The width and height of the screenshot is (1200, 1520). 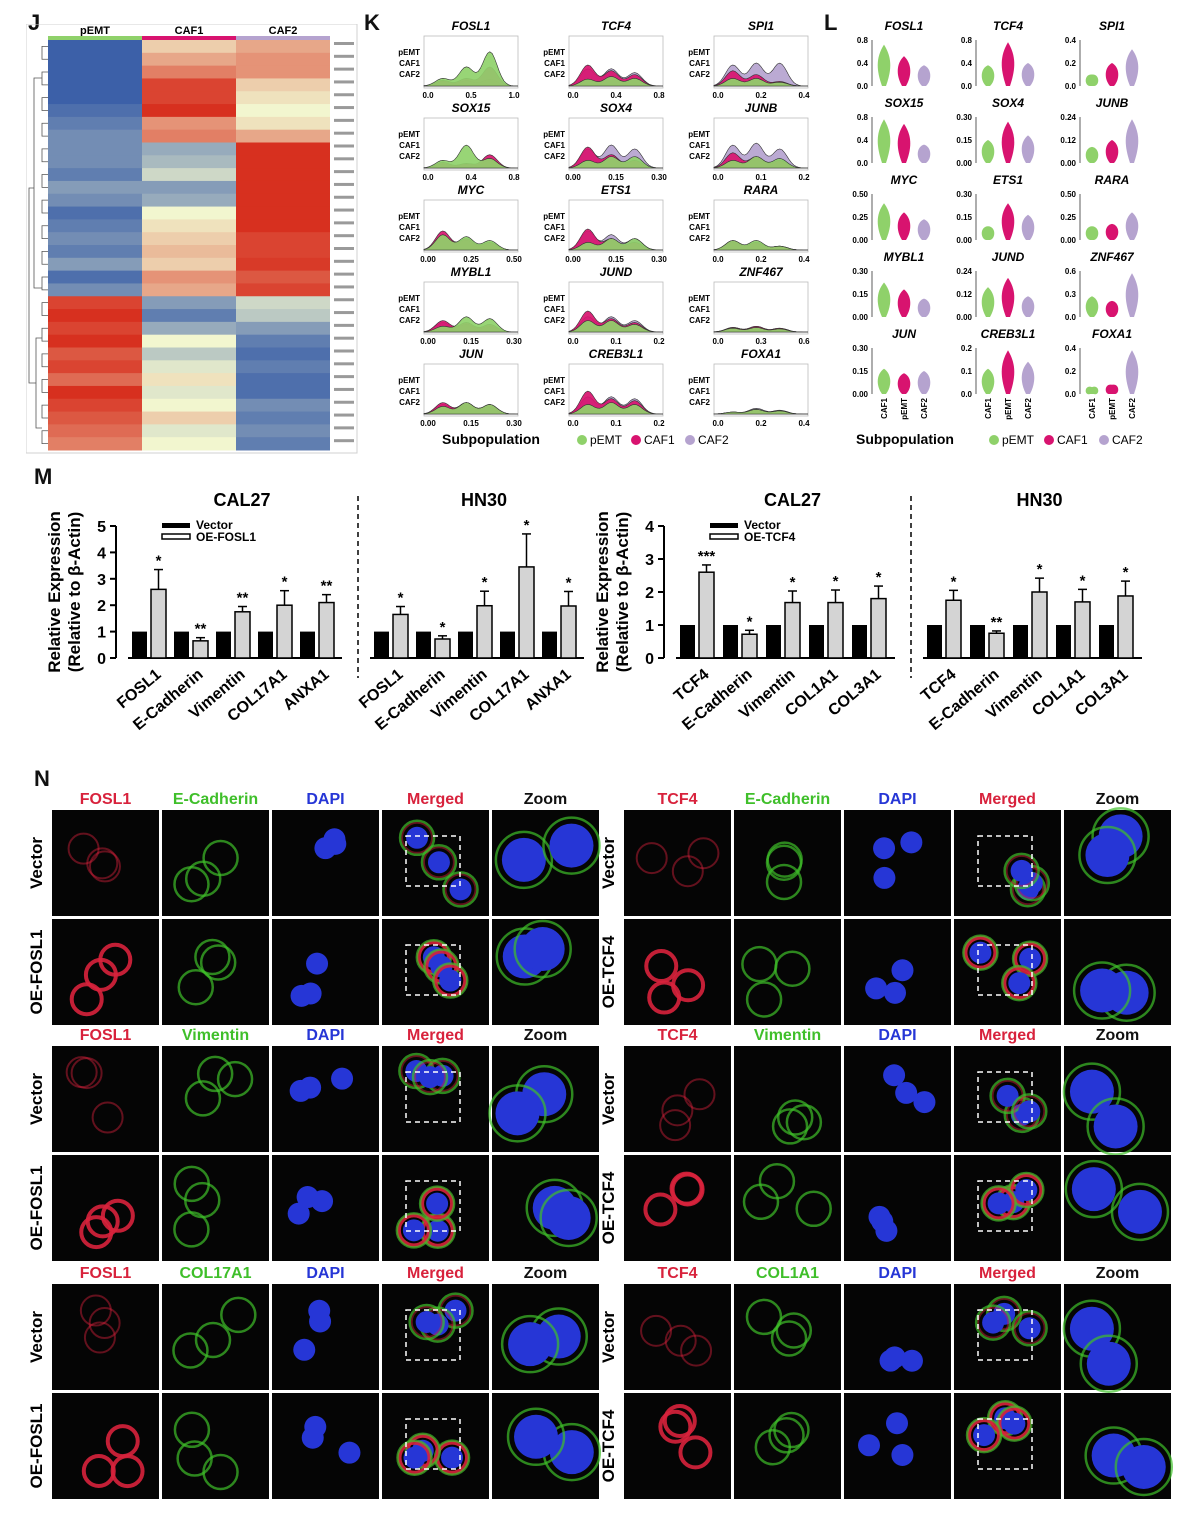 What do you see at coordinates (471, 341) in the screenshot?
I see `ridge-tick-label: 0.15` at bounding box center [471, 341].